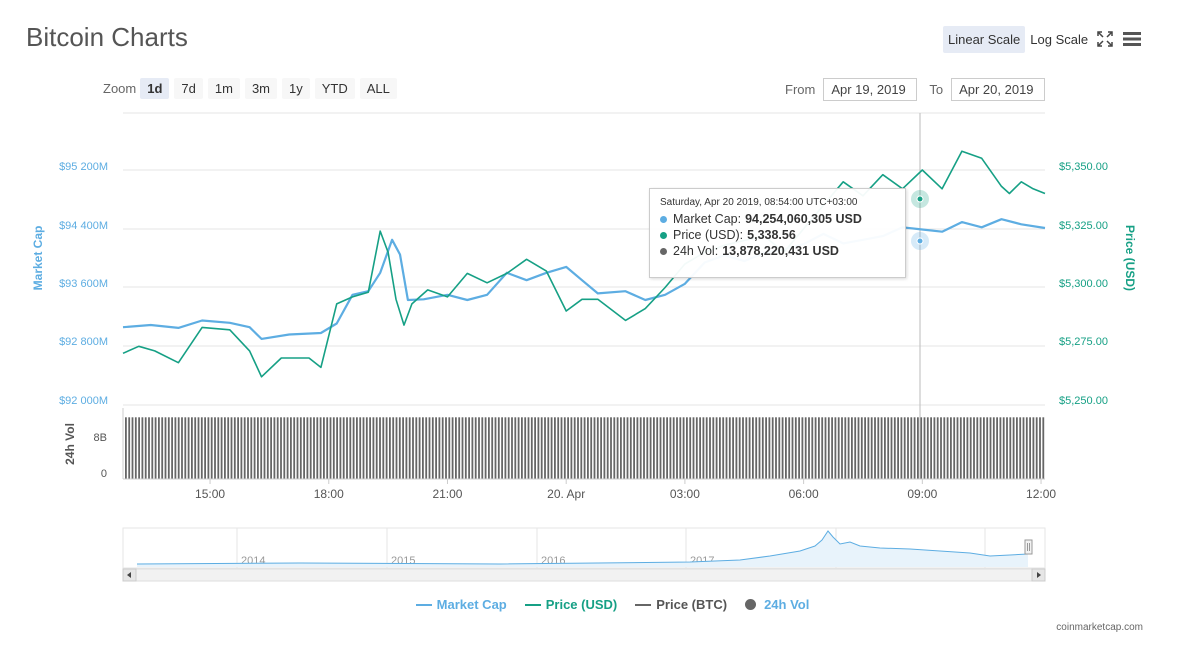 Image resolution: width=1197 pixels, height=656 pixels. What do you see at coordinates (155, 88) in the screenshot?
I see `zoom-button-1d: 1d` at bounding box center [155, 88].